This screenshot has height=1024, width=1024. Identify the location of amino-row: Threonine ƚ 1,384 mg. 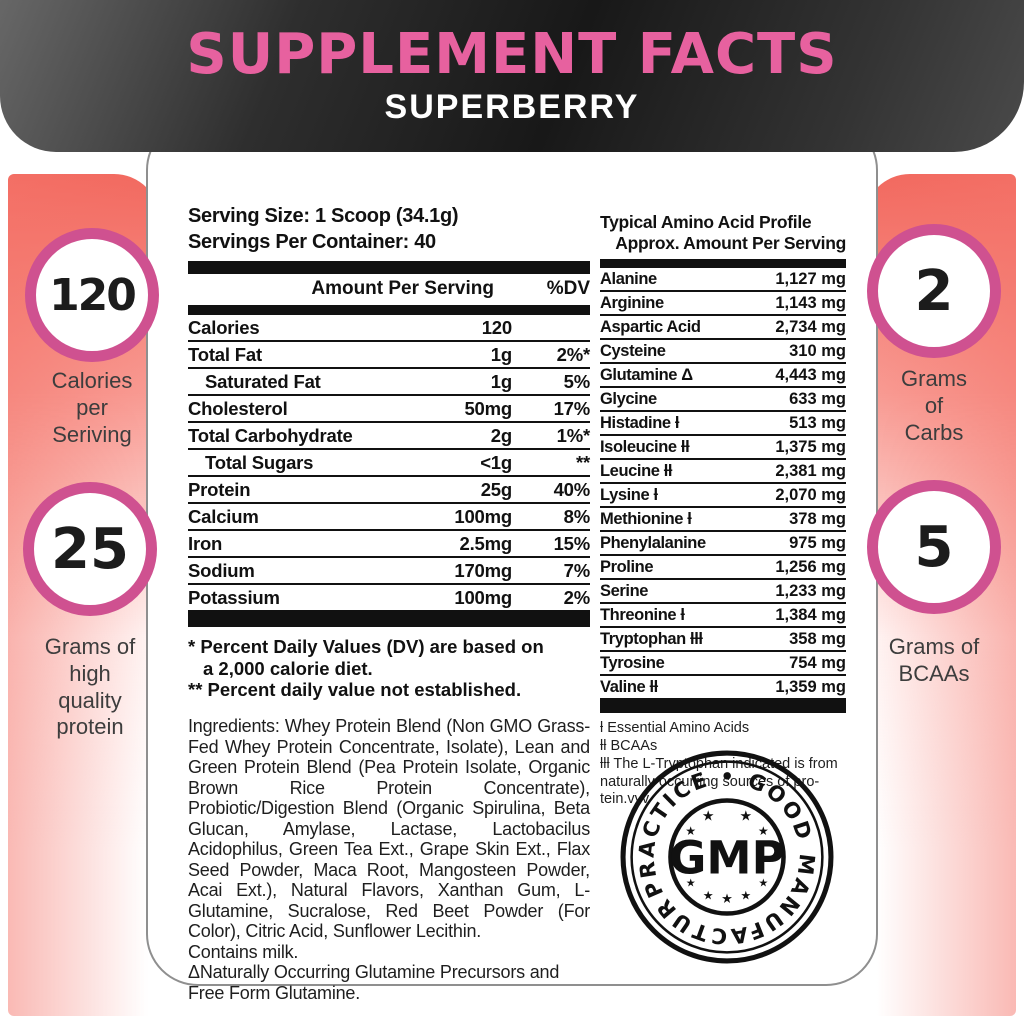
(723, 616).